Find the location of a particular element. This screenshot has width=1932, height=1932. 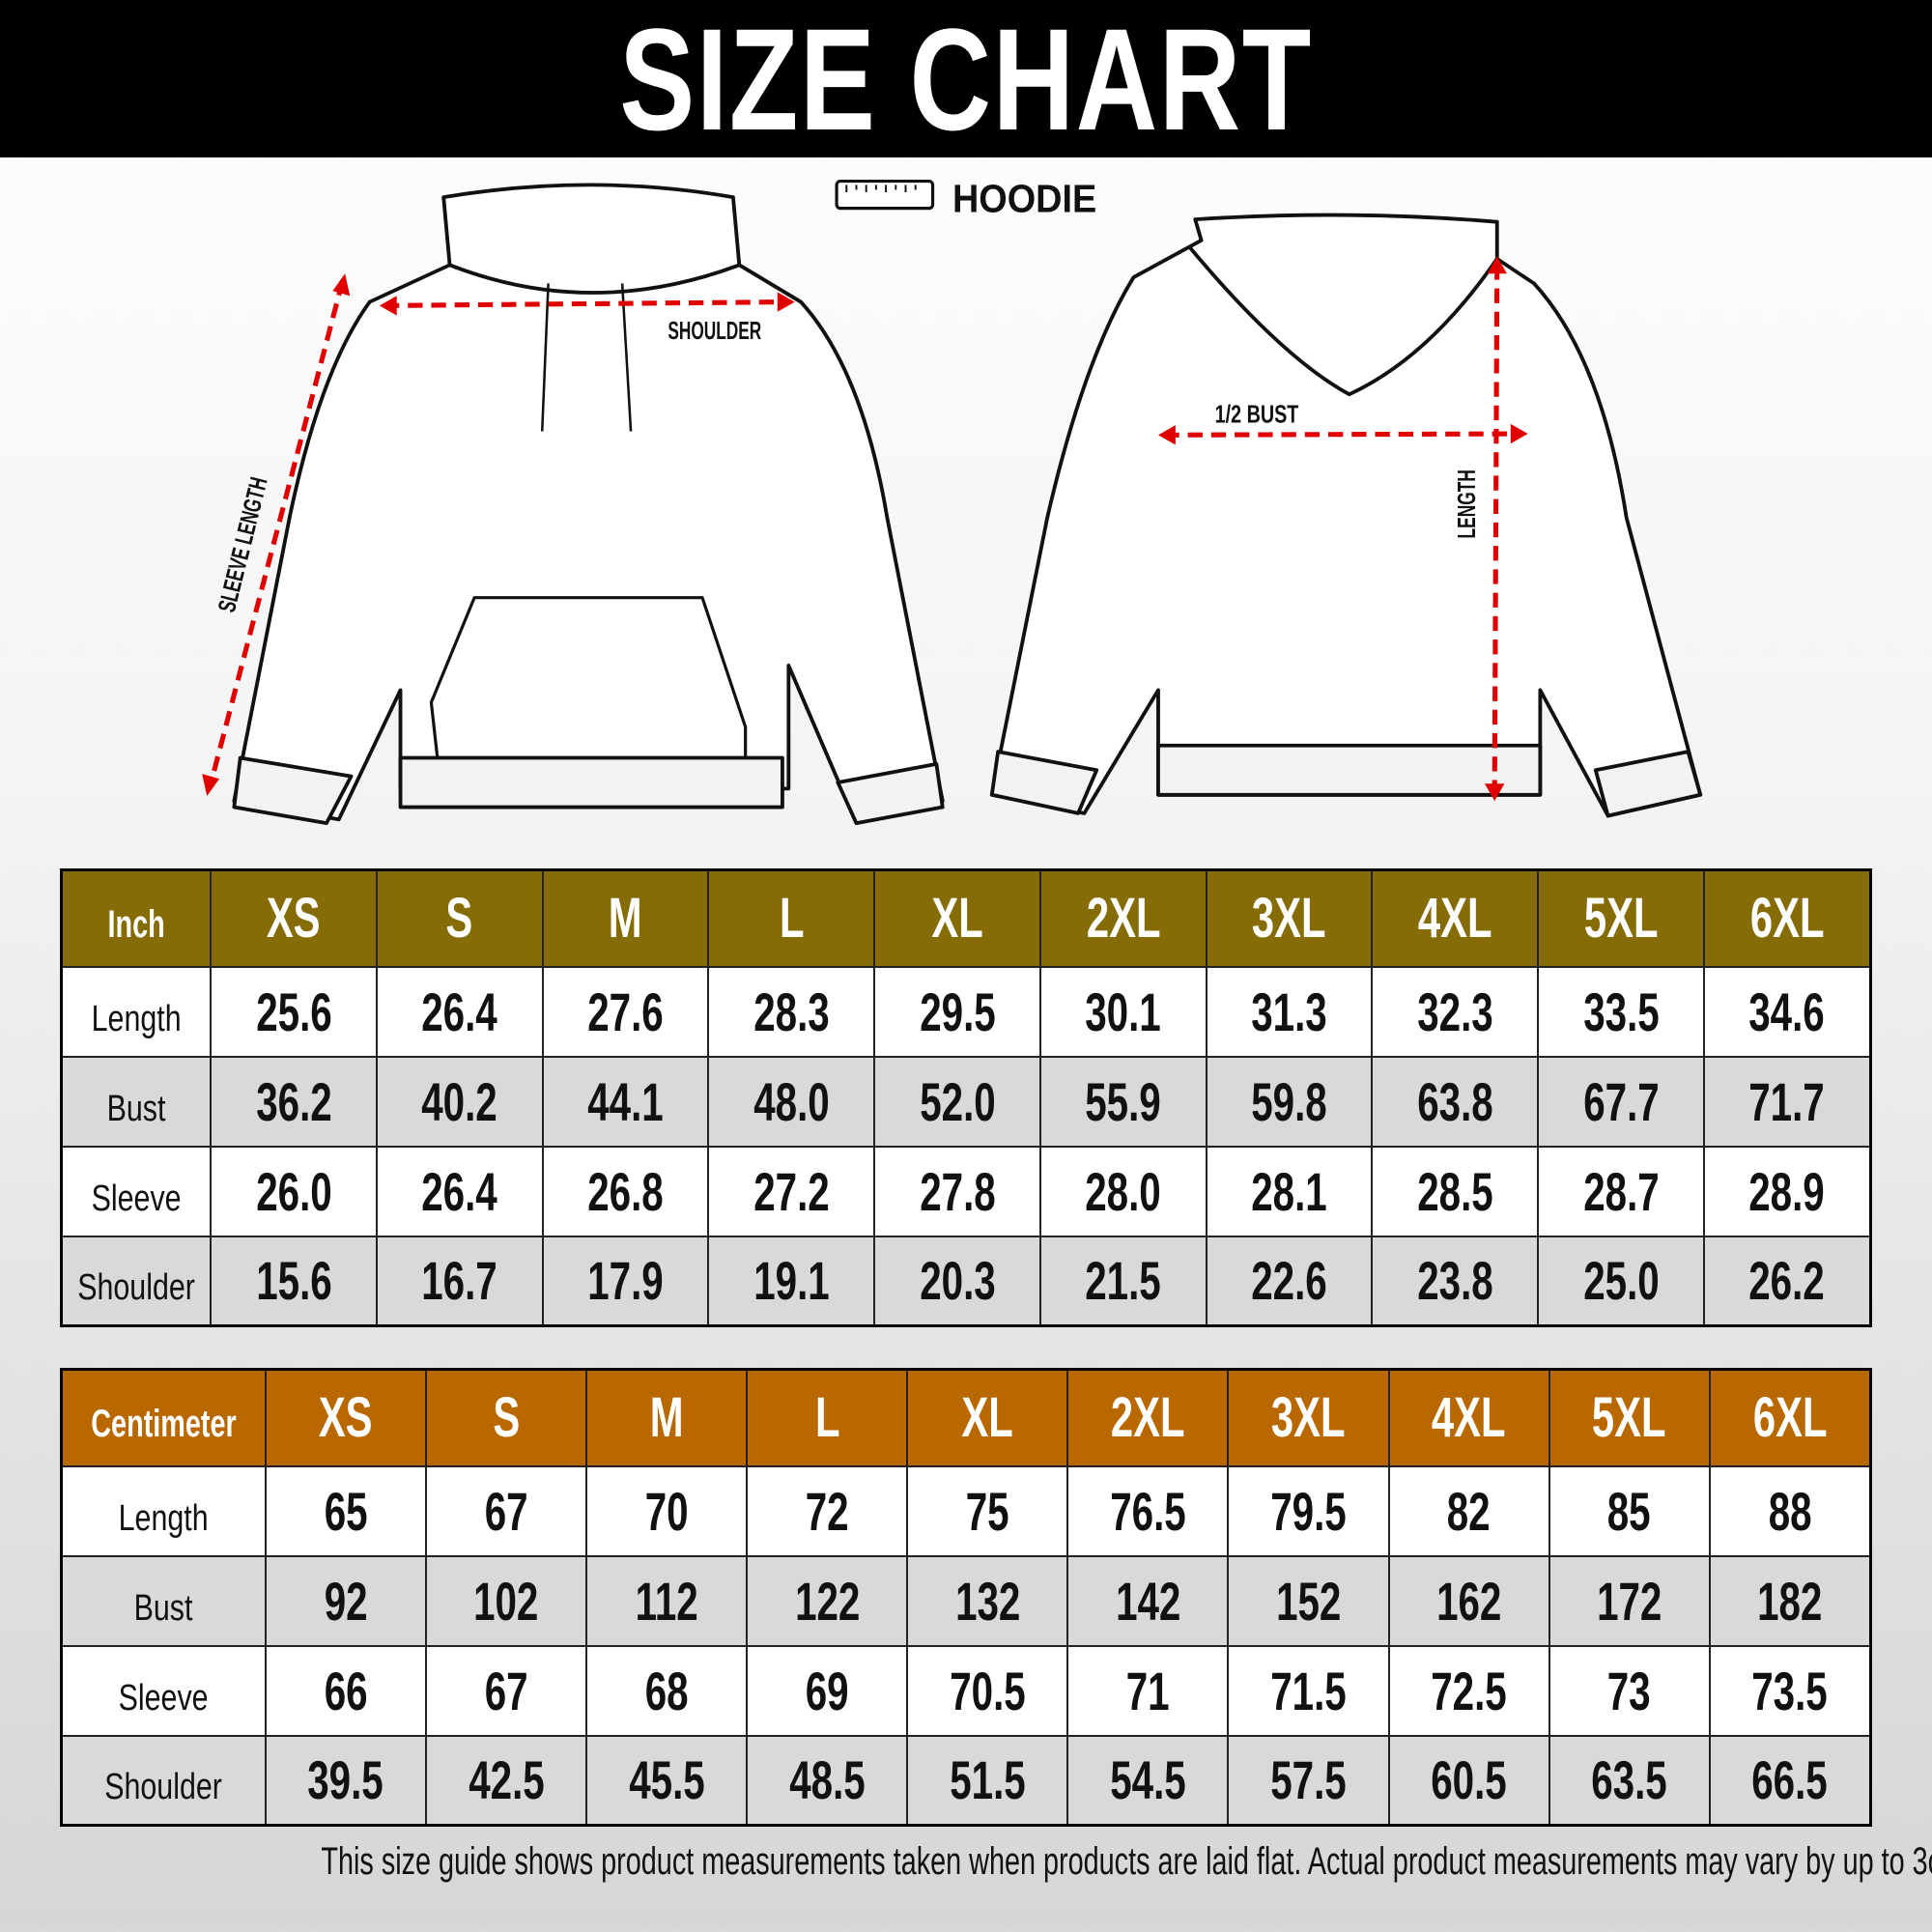

measurement-cell: 39.5 is located at coordinates (346, 1780).